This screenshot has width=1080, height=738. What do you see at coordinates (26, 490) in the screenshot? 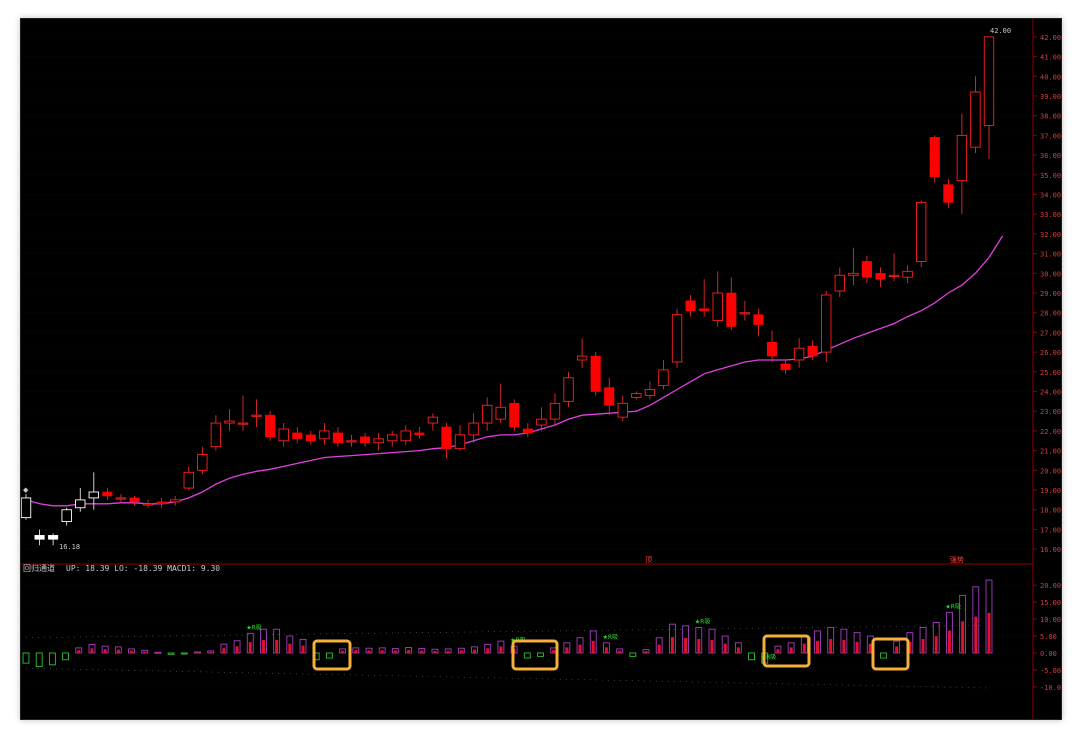
I see `left-edge-marker: ◆` at bounding box center [26, 490].